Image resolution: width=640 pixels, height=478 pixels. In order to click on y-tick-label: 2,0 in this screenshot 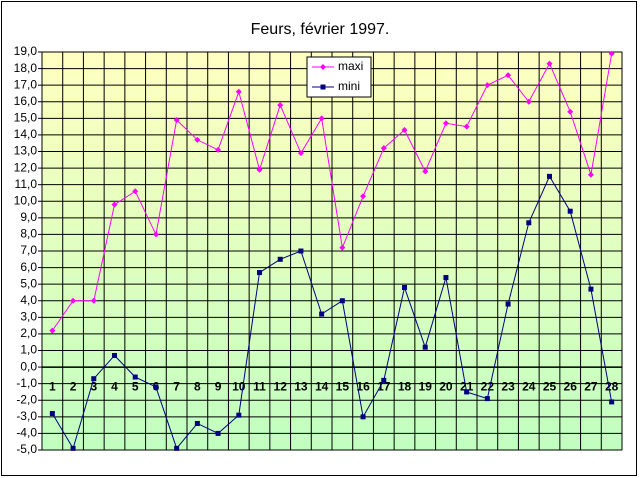, I will do `click(28, 333)`.